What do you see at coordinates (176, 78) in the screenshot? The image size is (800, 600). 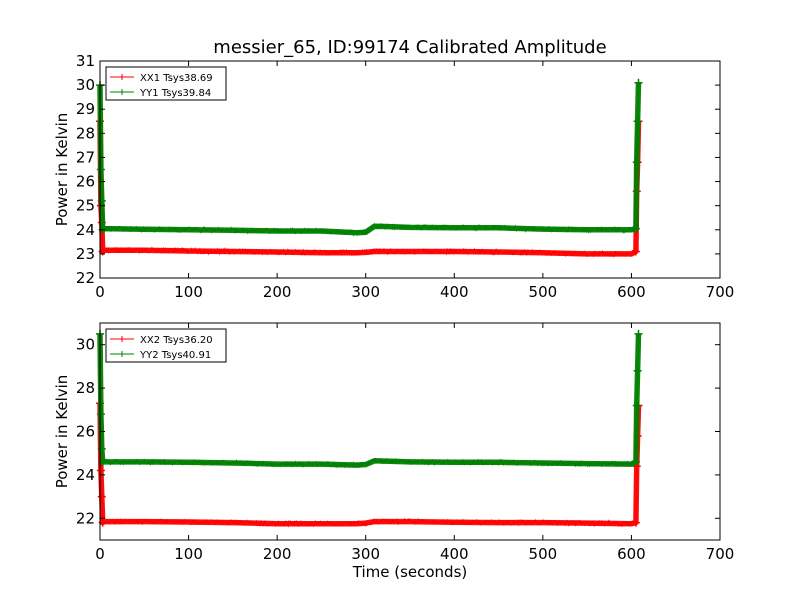 I see `legend-label: XX1 Tsys38.69` at bounding box center [176, 78].